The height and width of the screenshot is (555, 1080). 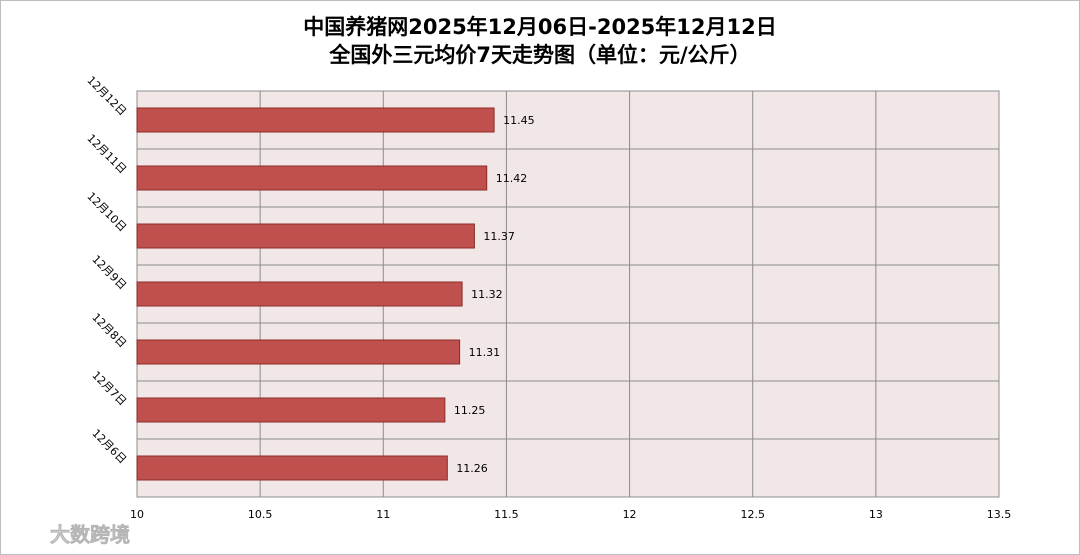 I want to click on data-label: 11.26, so click(x=472, y=468).